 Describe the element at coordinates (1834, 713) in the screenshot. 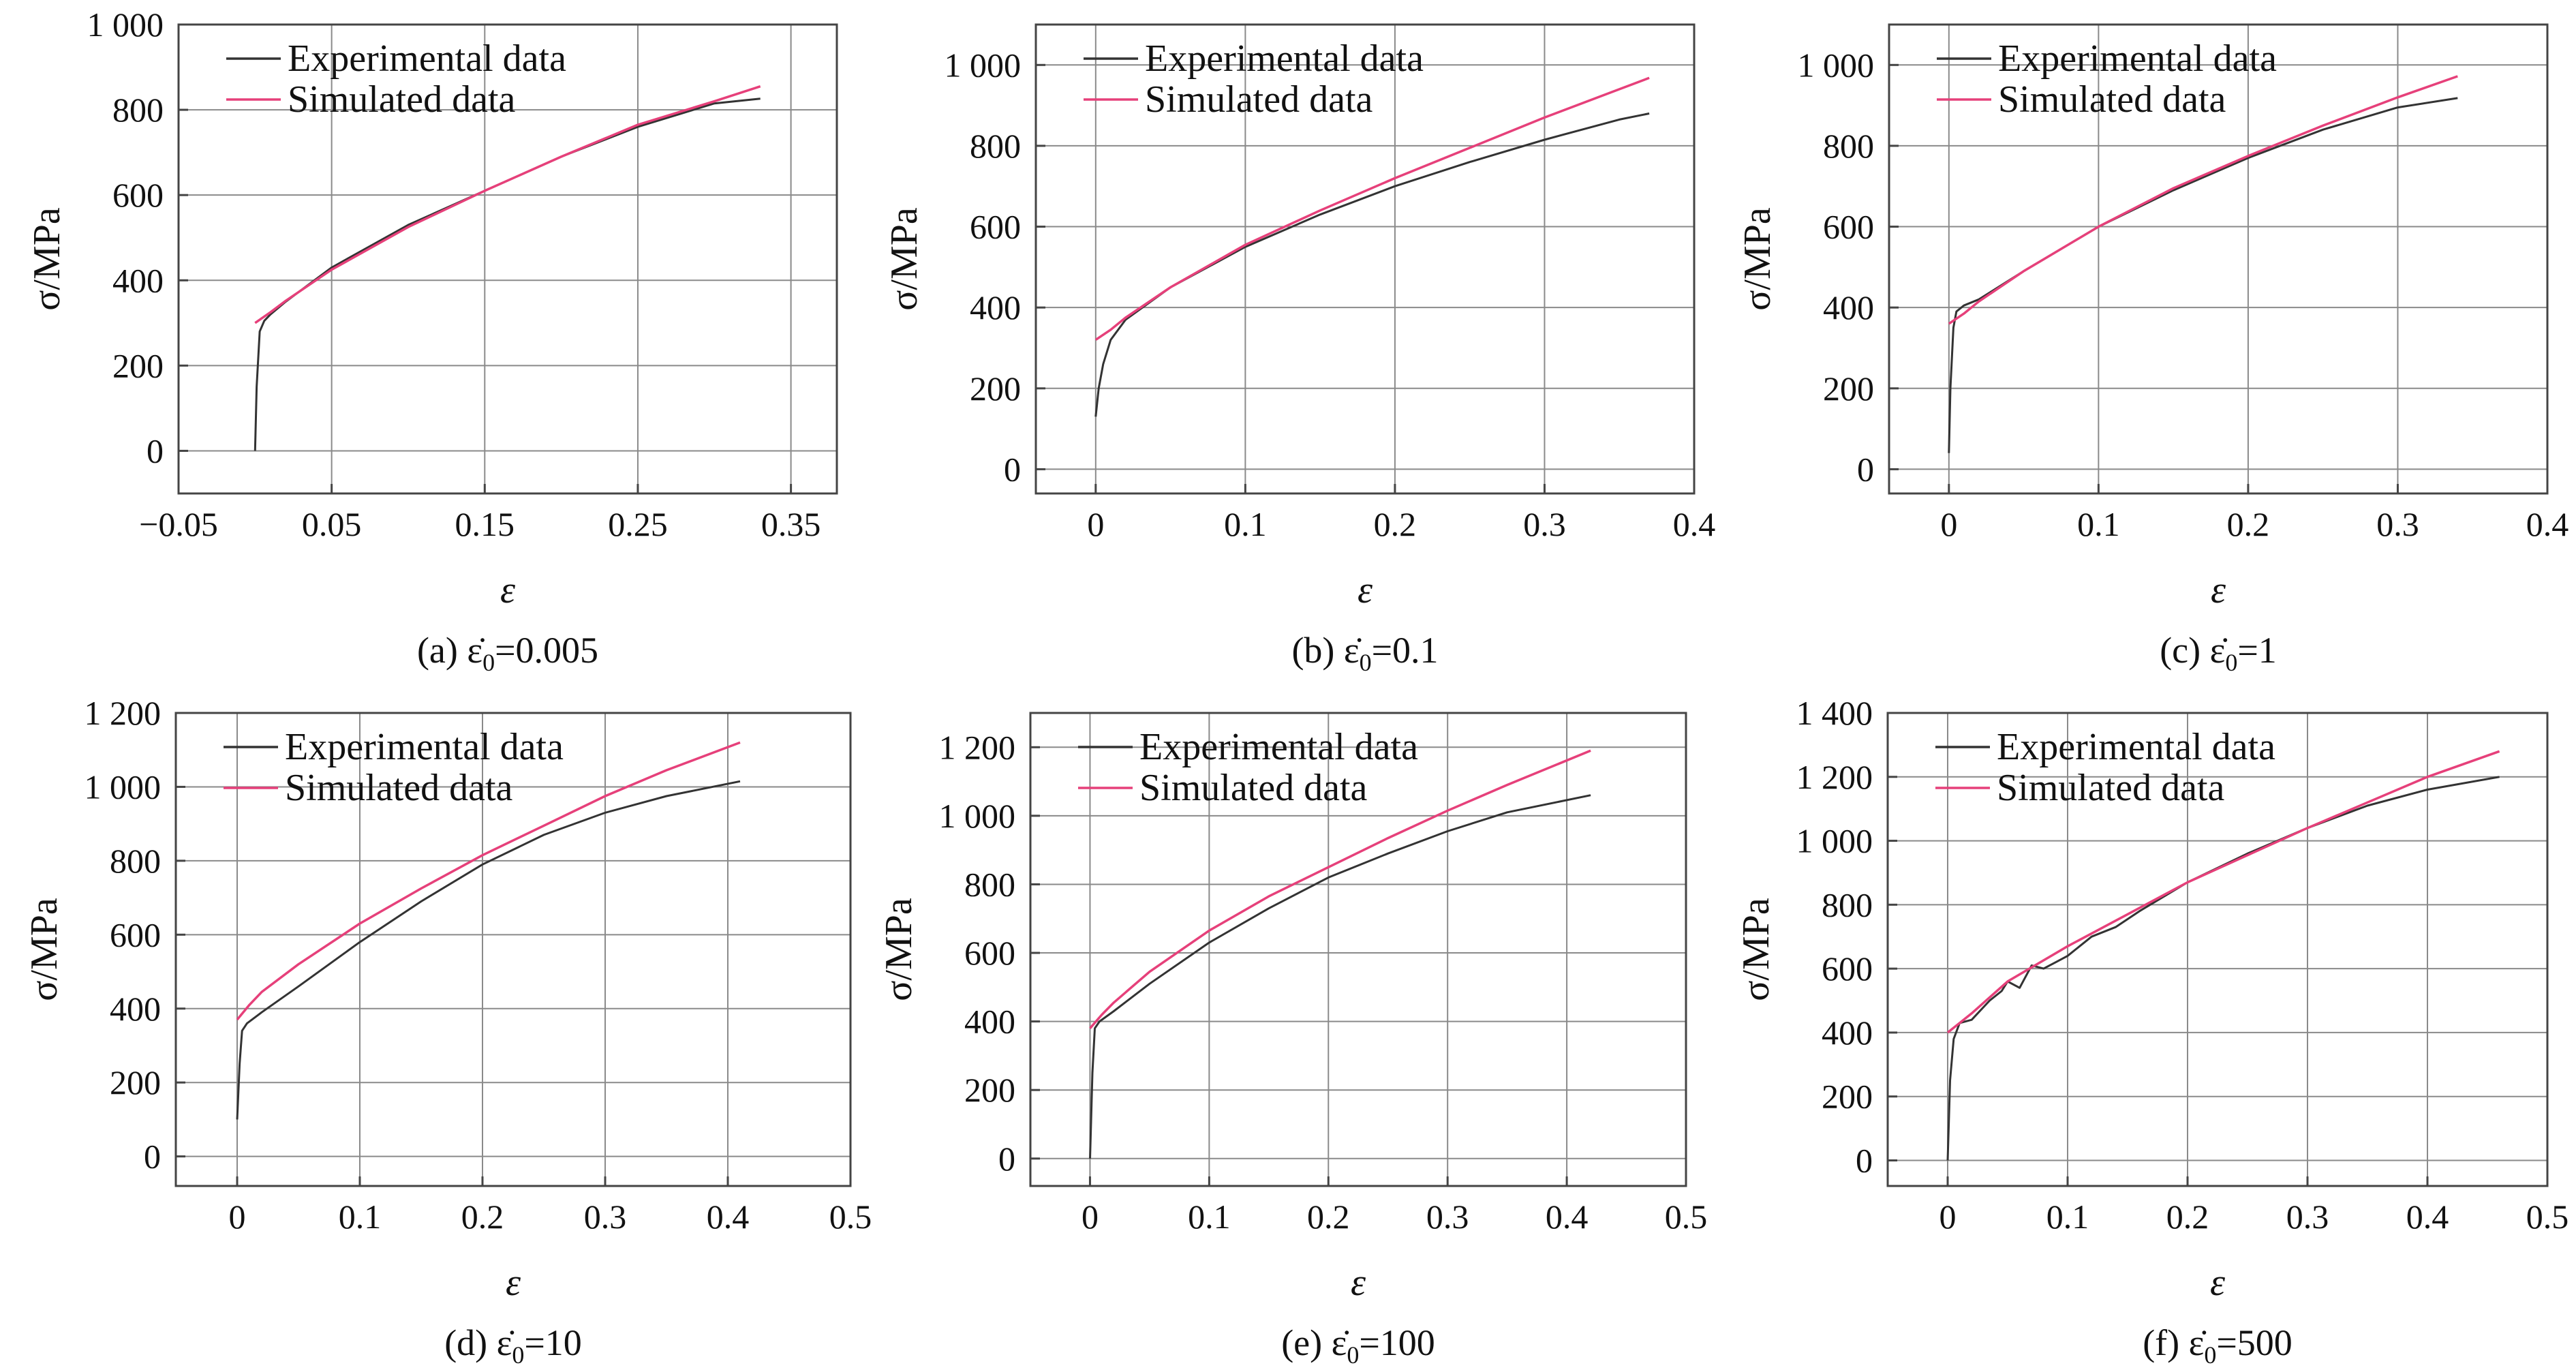

I see `y-tick-label: 1 400` at that location.